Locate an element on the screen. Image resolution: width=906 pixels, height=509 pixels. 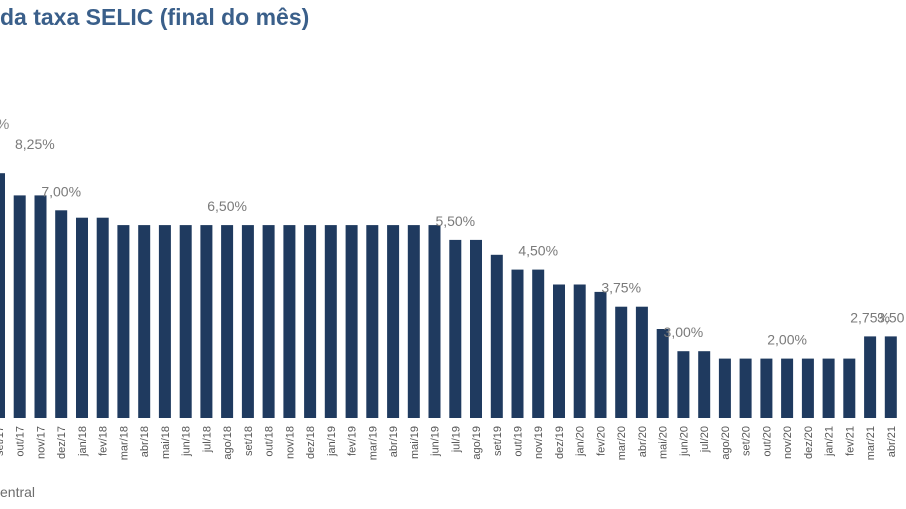
x-tick-label: abr/21 is located at coordinates (892, 441).